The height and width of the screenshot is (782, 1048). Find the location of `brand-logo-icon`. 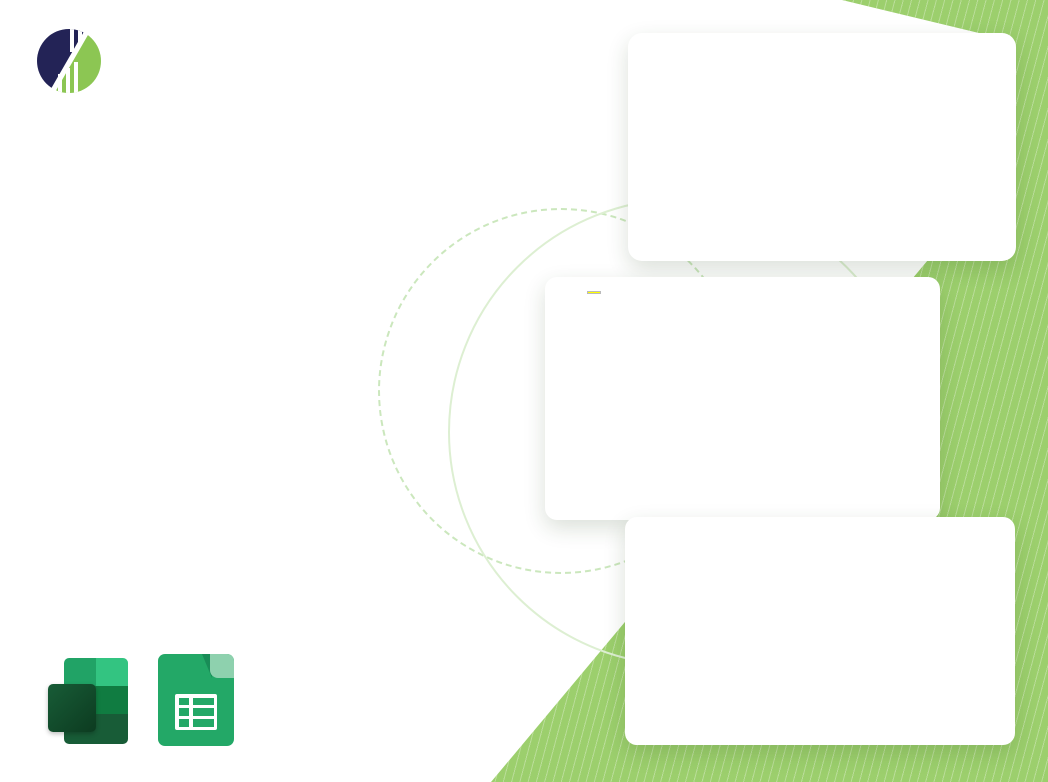

brand-logo-icon is located at coordinates (69, 61).